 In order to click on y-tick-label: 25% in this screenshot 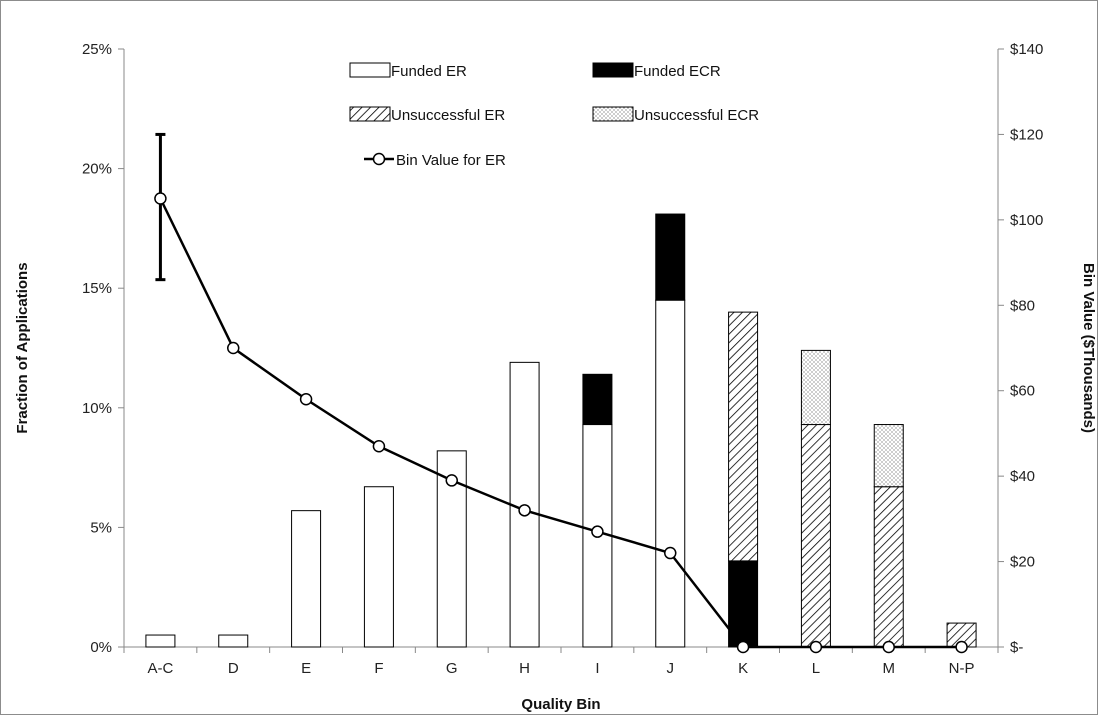, I will do `click(97, 49)`.